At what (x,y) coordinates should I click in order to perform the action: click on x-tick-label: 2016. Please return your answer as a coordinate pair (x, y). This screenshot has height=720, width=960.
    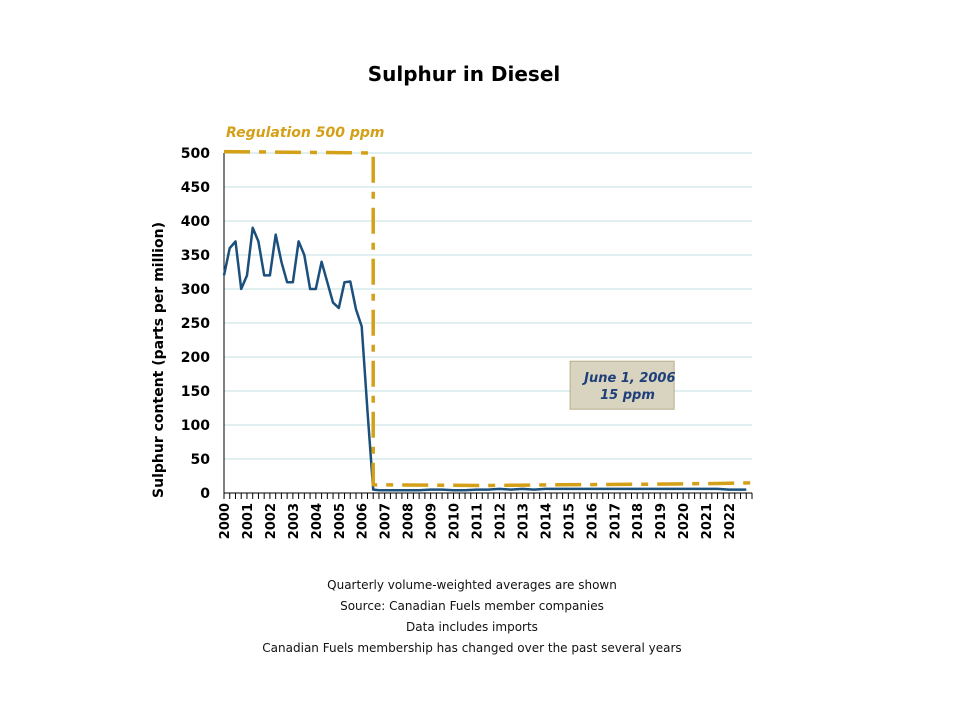
    Looking at the image, I should click on (592, 521).